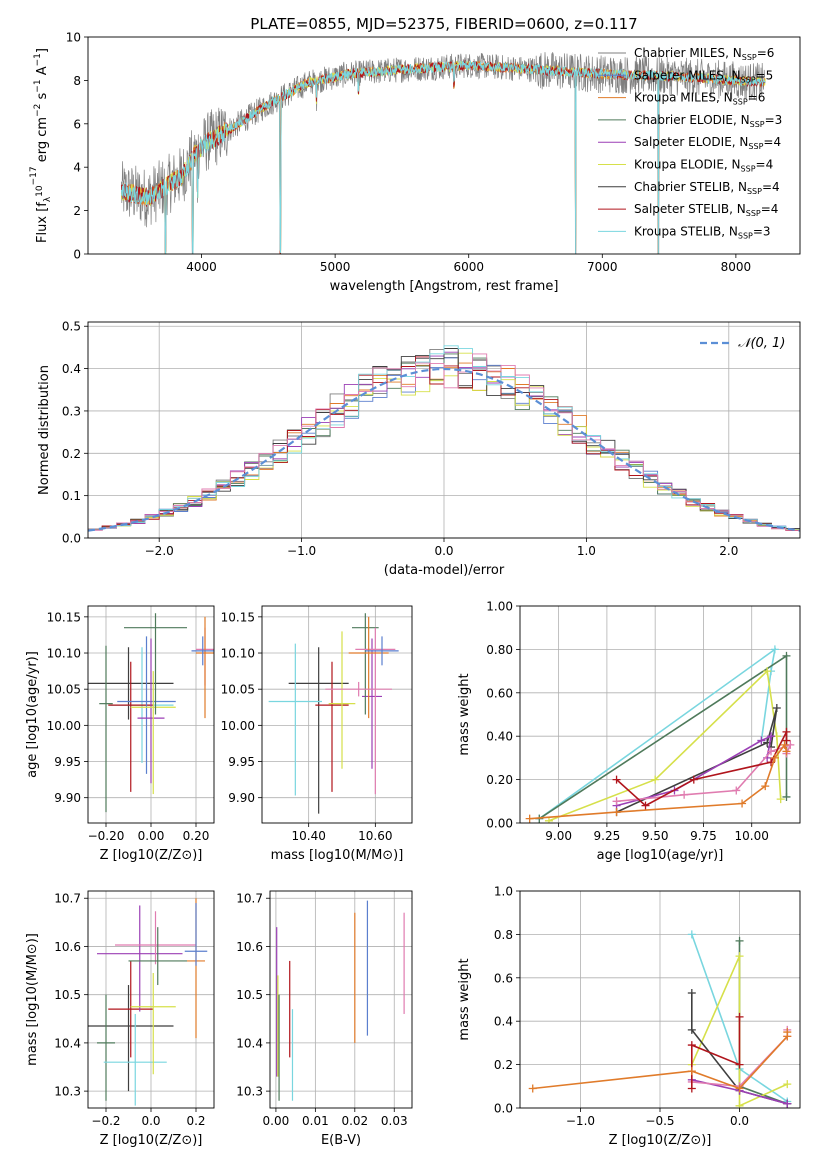 The image size is (819, 1170). Describe the element at coordinates (660, 1019) in the screenshot. I see `marks-weight_vs_Z` at that location.